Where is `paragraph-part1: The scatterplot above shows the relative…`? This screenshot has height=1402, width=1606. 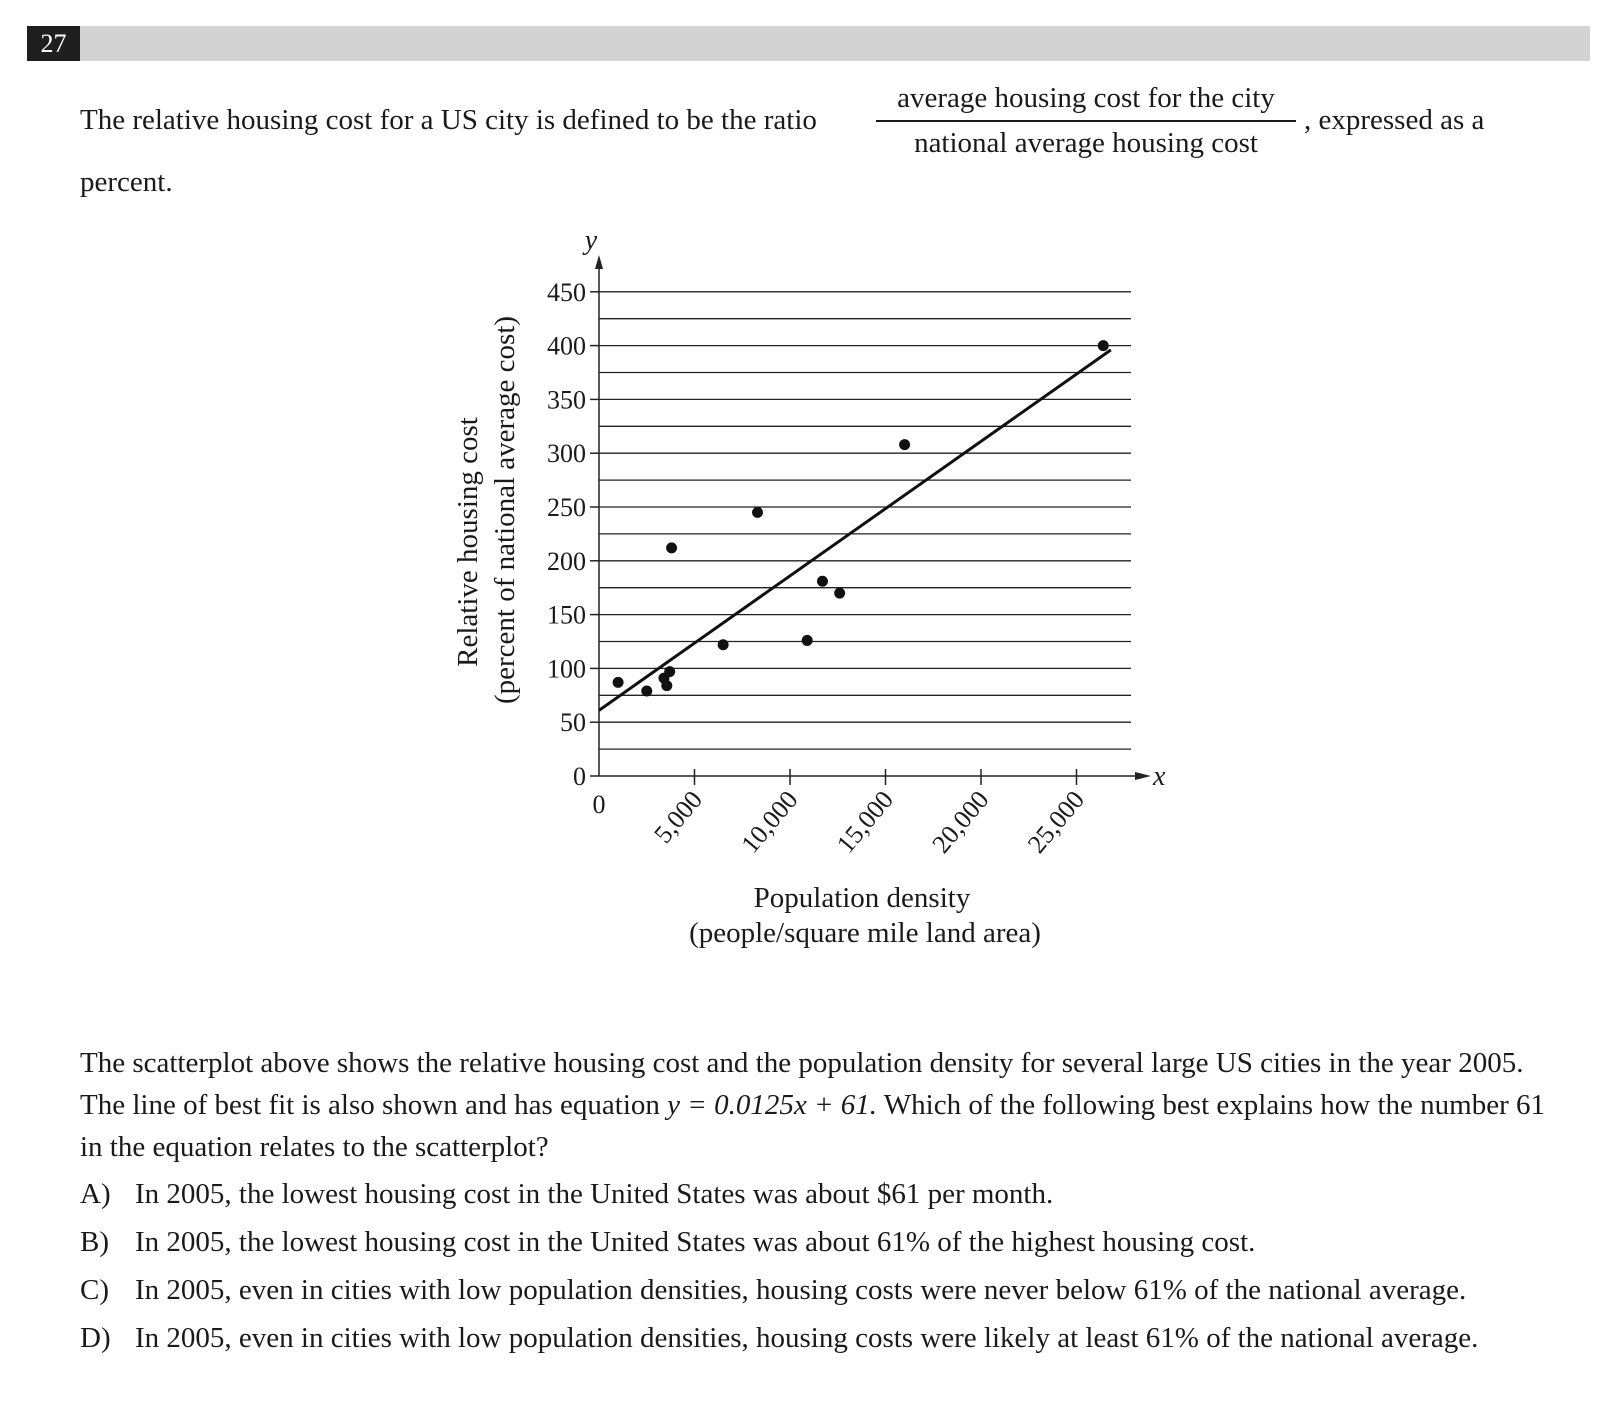
paragraph-part1: The scatterplot above shows the relative… is located at coordinates (802, 1084).